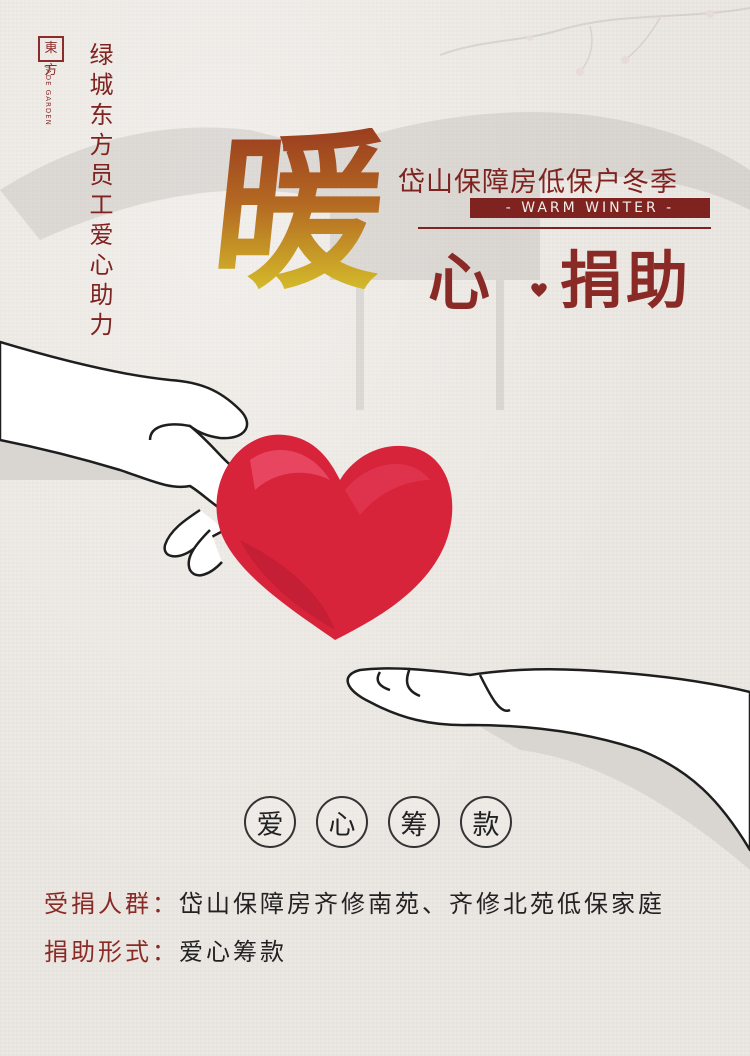  Describe the element at coordinates (51, 57) in the screenshot. I see `logo-seal: 東方` at that location.